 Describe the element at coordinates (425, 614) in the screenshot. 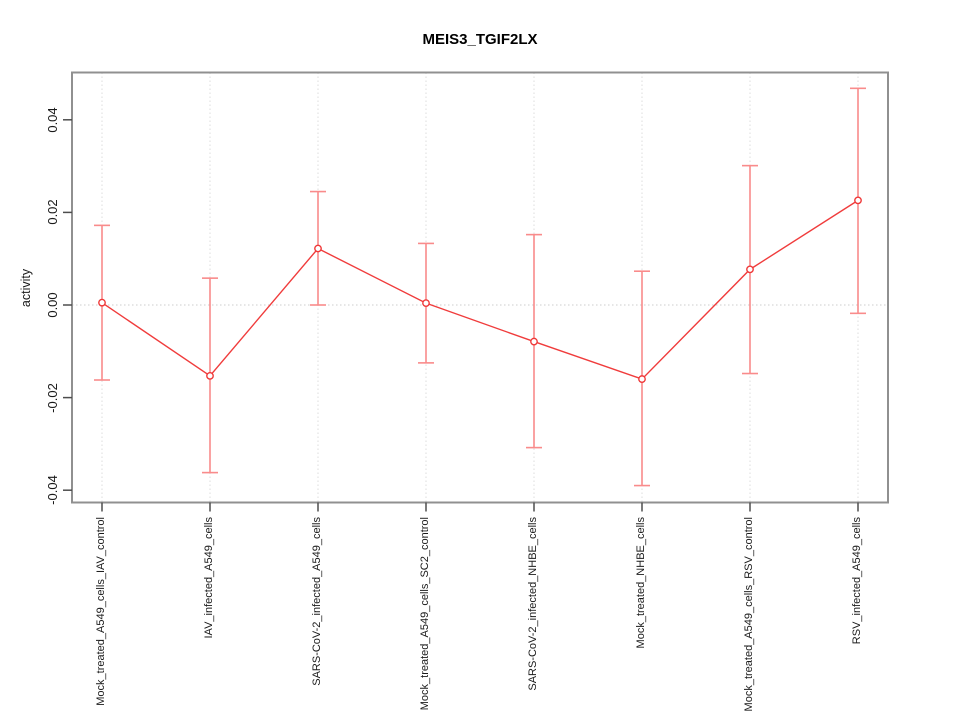

I see `x-tick-label: Mock_treated_A549_cells_SC2_control` at that location.